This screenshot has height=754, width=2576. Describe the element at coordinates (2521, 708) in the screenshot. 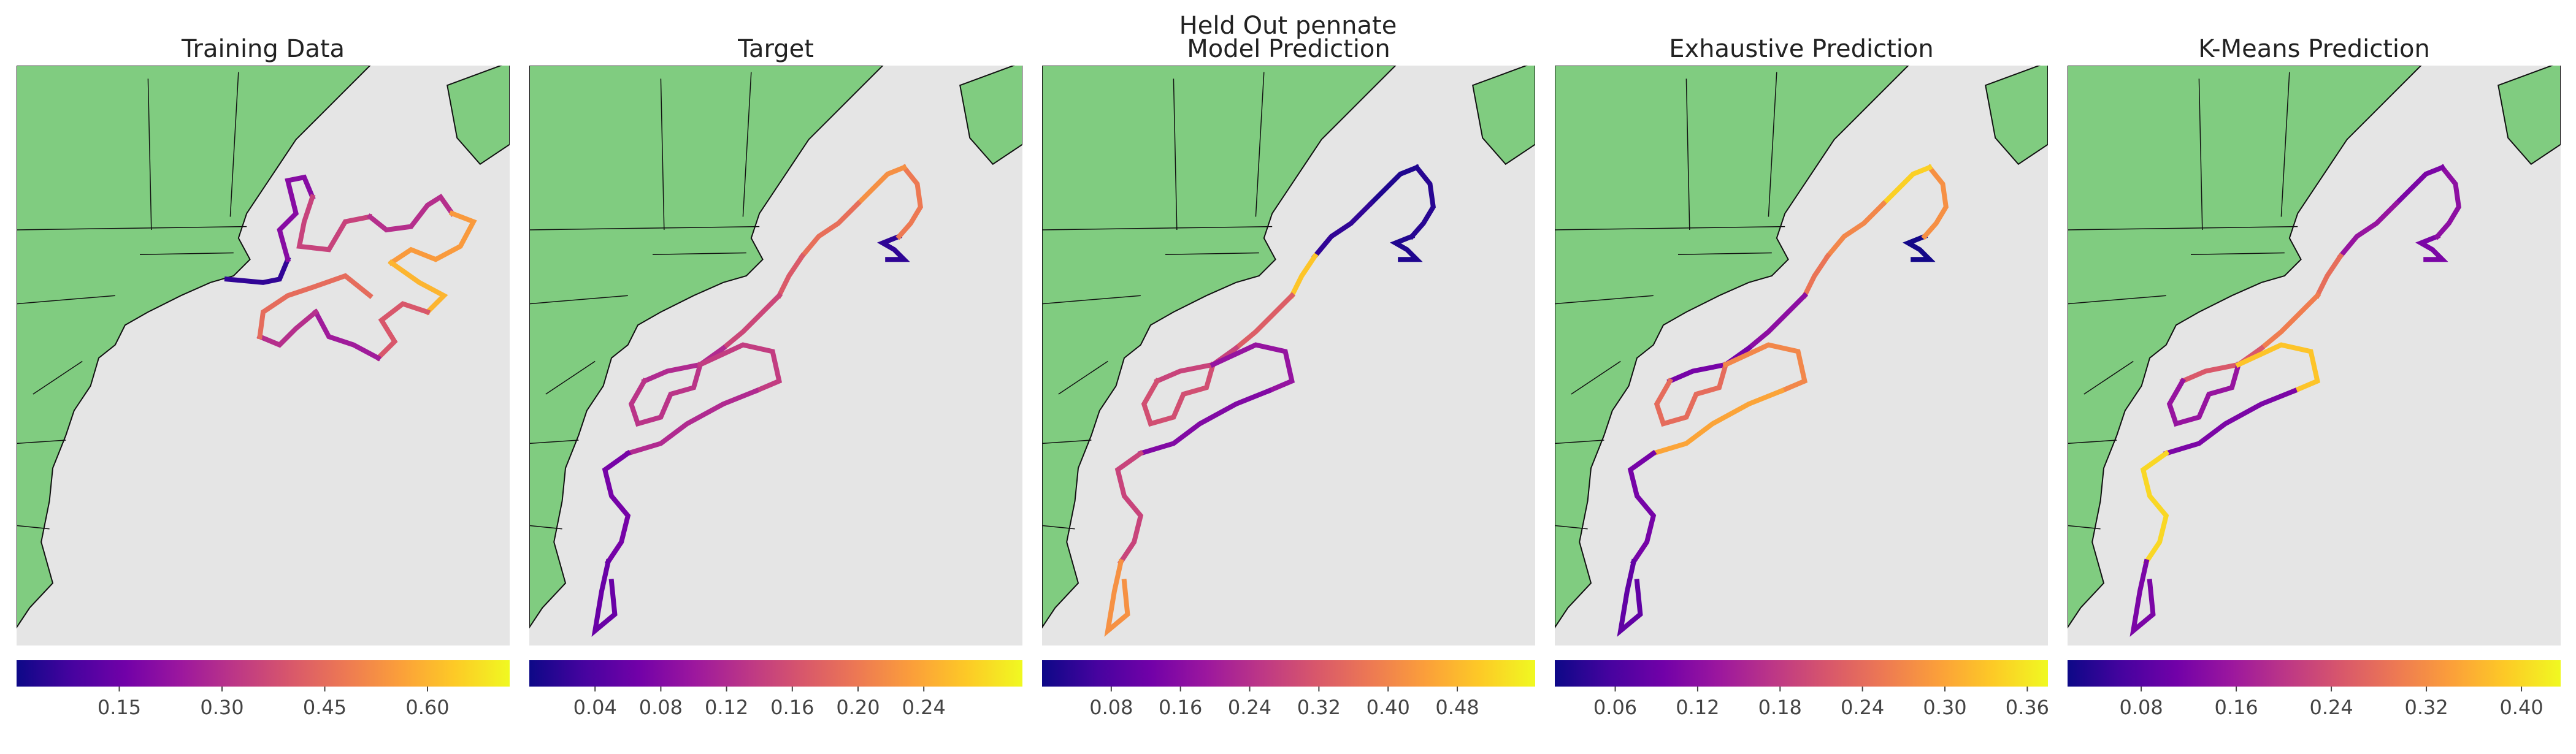

I see `colorbar-tick-label: 0.40` at that location.